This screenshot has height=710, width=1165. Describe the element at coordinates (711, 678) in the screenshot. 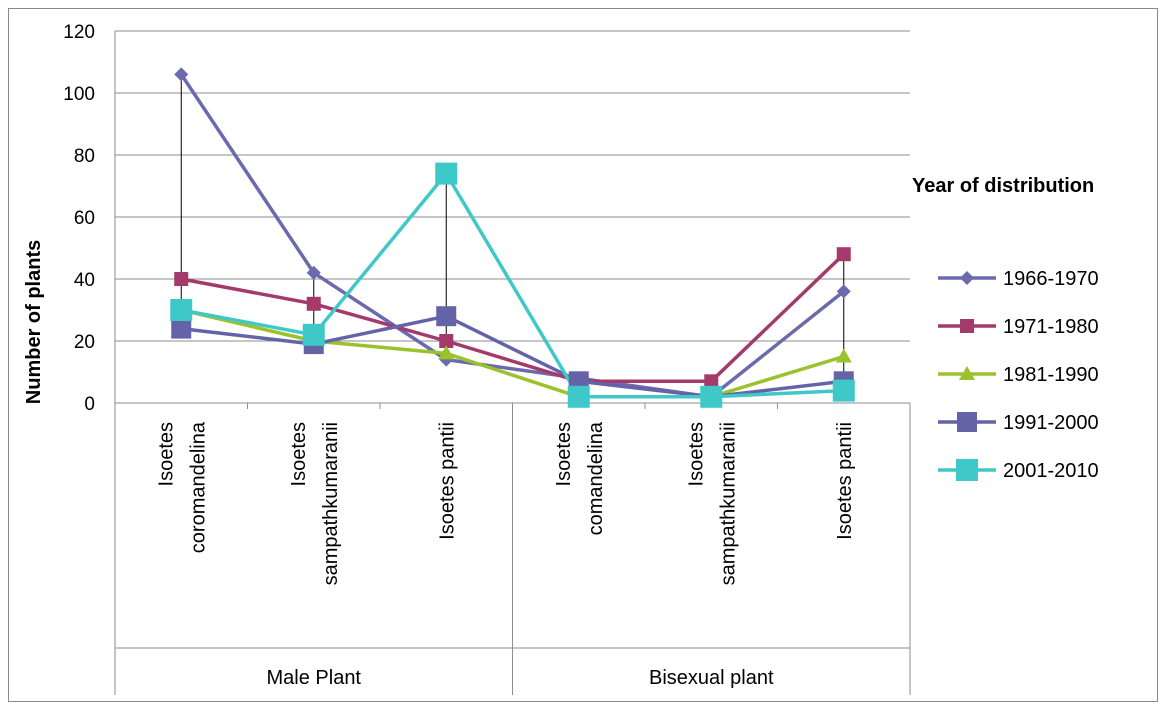

I see `group-label: Bisexual plant` at that location.